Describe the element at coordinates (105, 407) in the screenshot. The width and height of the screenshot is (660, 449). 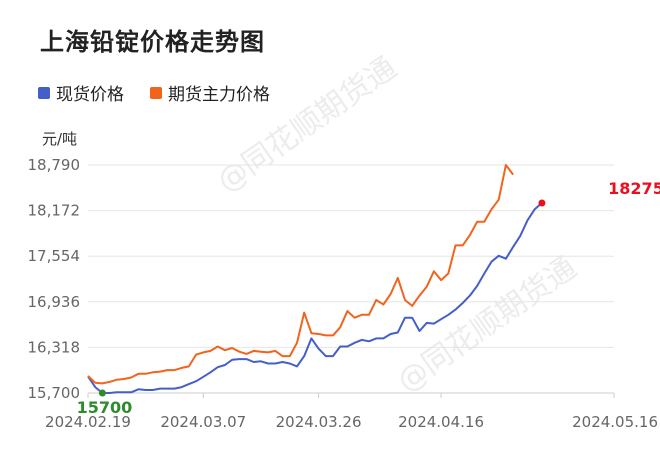
I see `low-label: 15700` at that location.